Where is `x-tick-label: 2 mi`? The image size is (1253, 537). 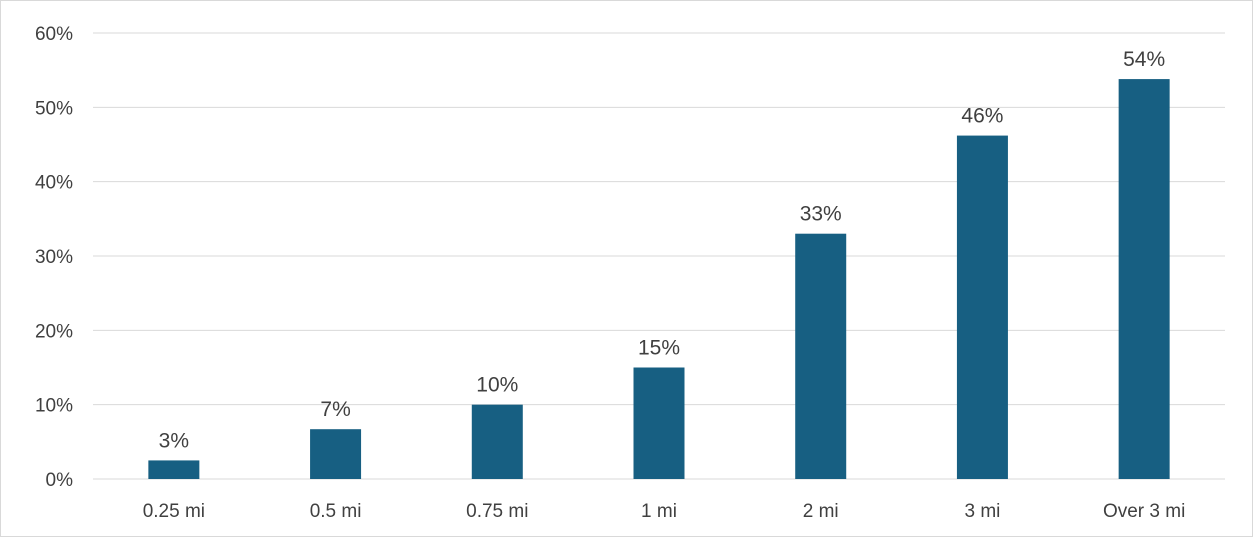 x-tick-label: 2 mi is located at coordinates (821, 511).